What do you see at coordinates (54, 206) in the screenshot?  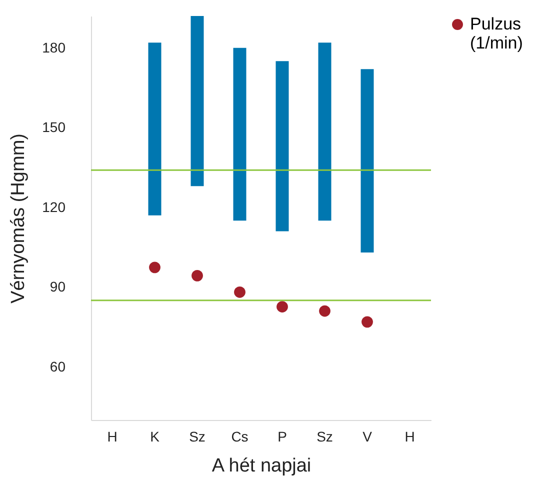 I see `y-tick-label: 120` at bounding box center [54, 206].